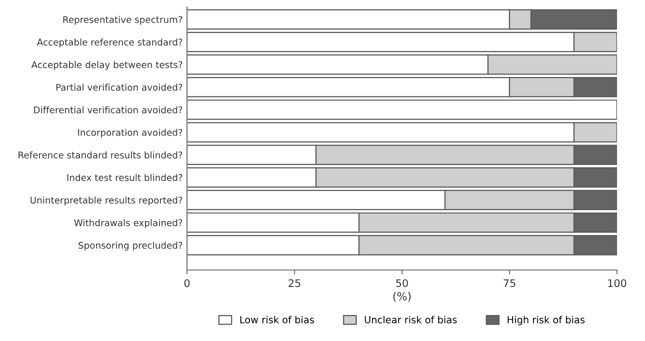 This screenshot has width=645, height=341. Describe the element at coordinates (277, 320) in the screenshot. I see `legend-label: Low risk of bias` at that location.